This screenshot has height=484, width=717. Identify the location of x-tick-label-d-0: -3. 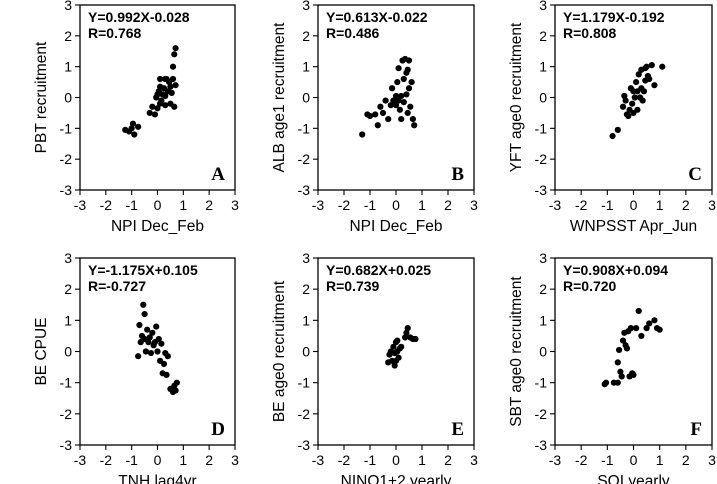
(80, 460).